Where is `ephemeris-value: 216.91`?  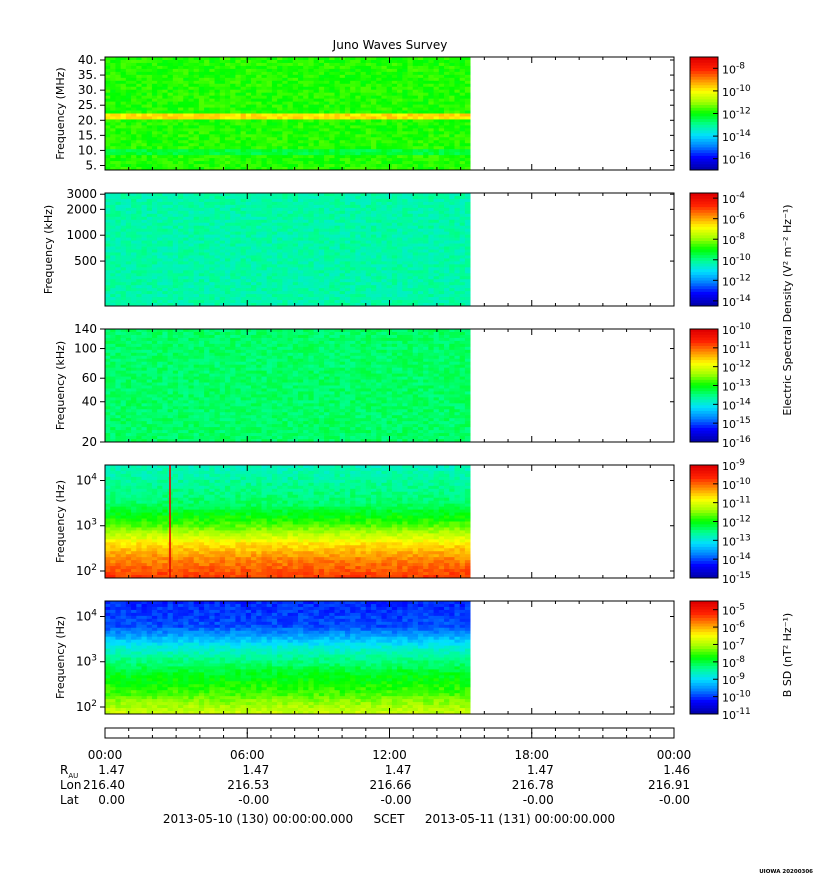 ephemeris-value: 216.91 is located at coordinates (669, 785).